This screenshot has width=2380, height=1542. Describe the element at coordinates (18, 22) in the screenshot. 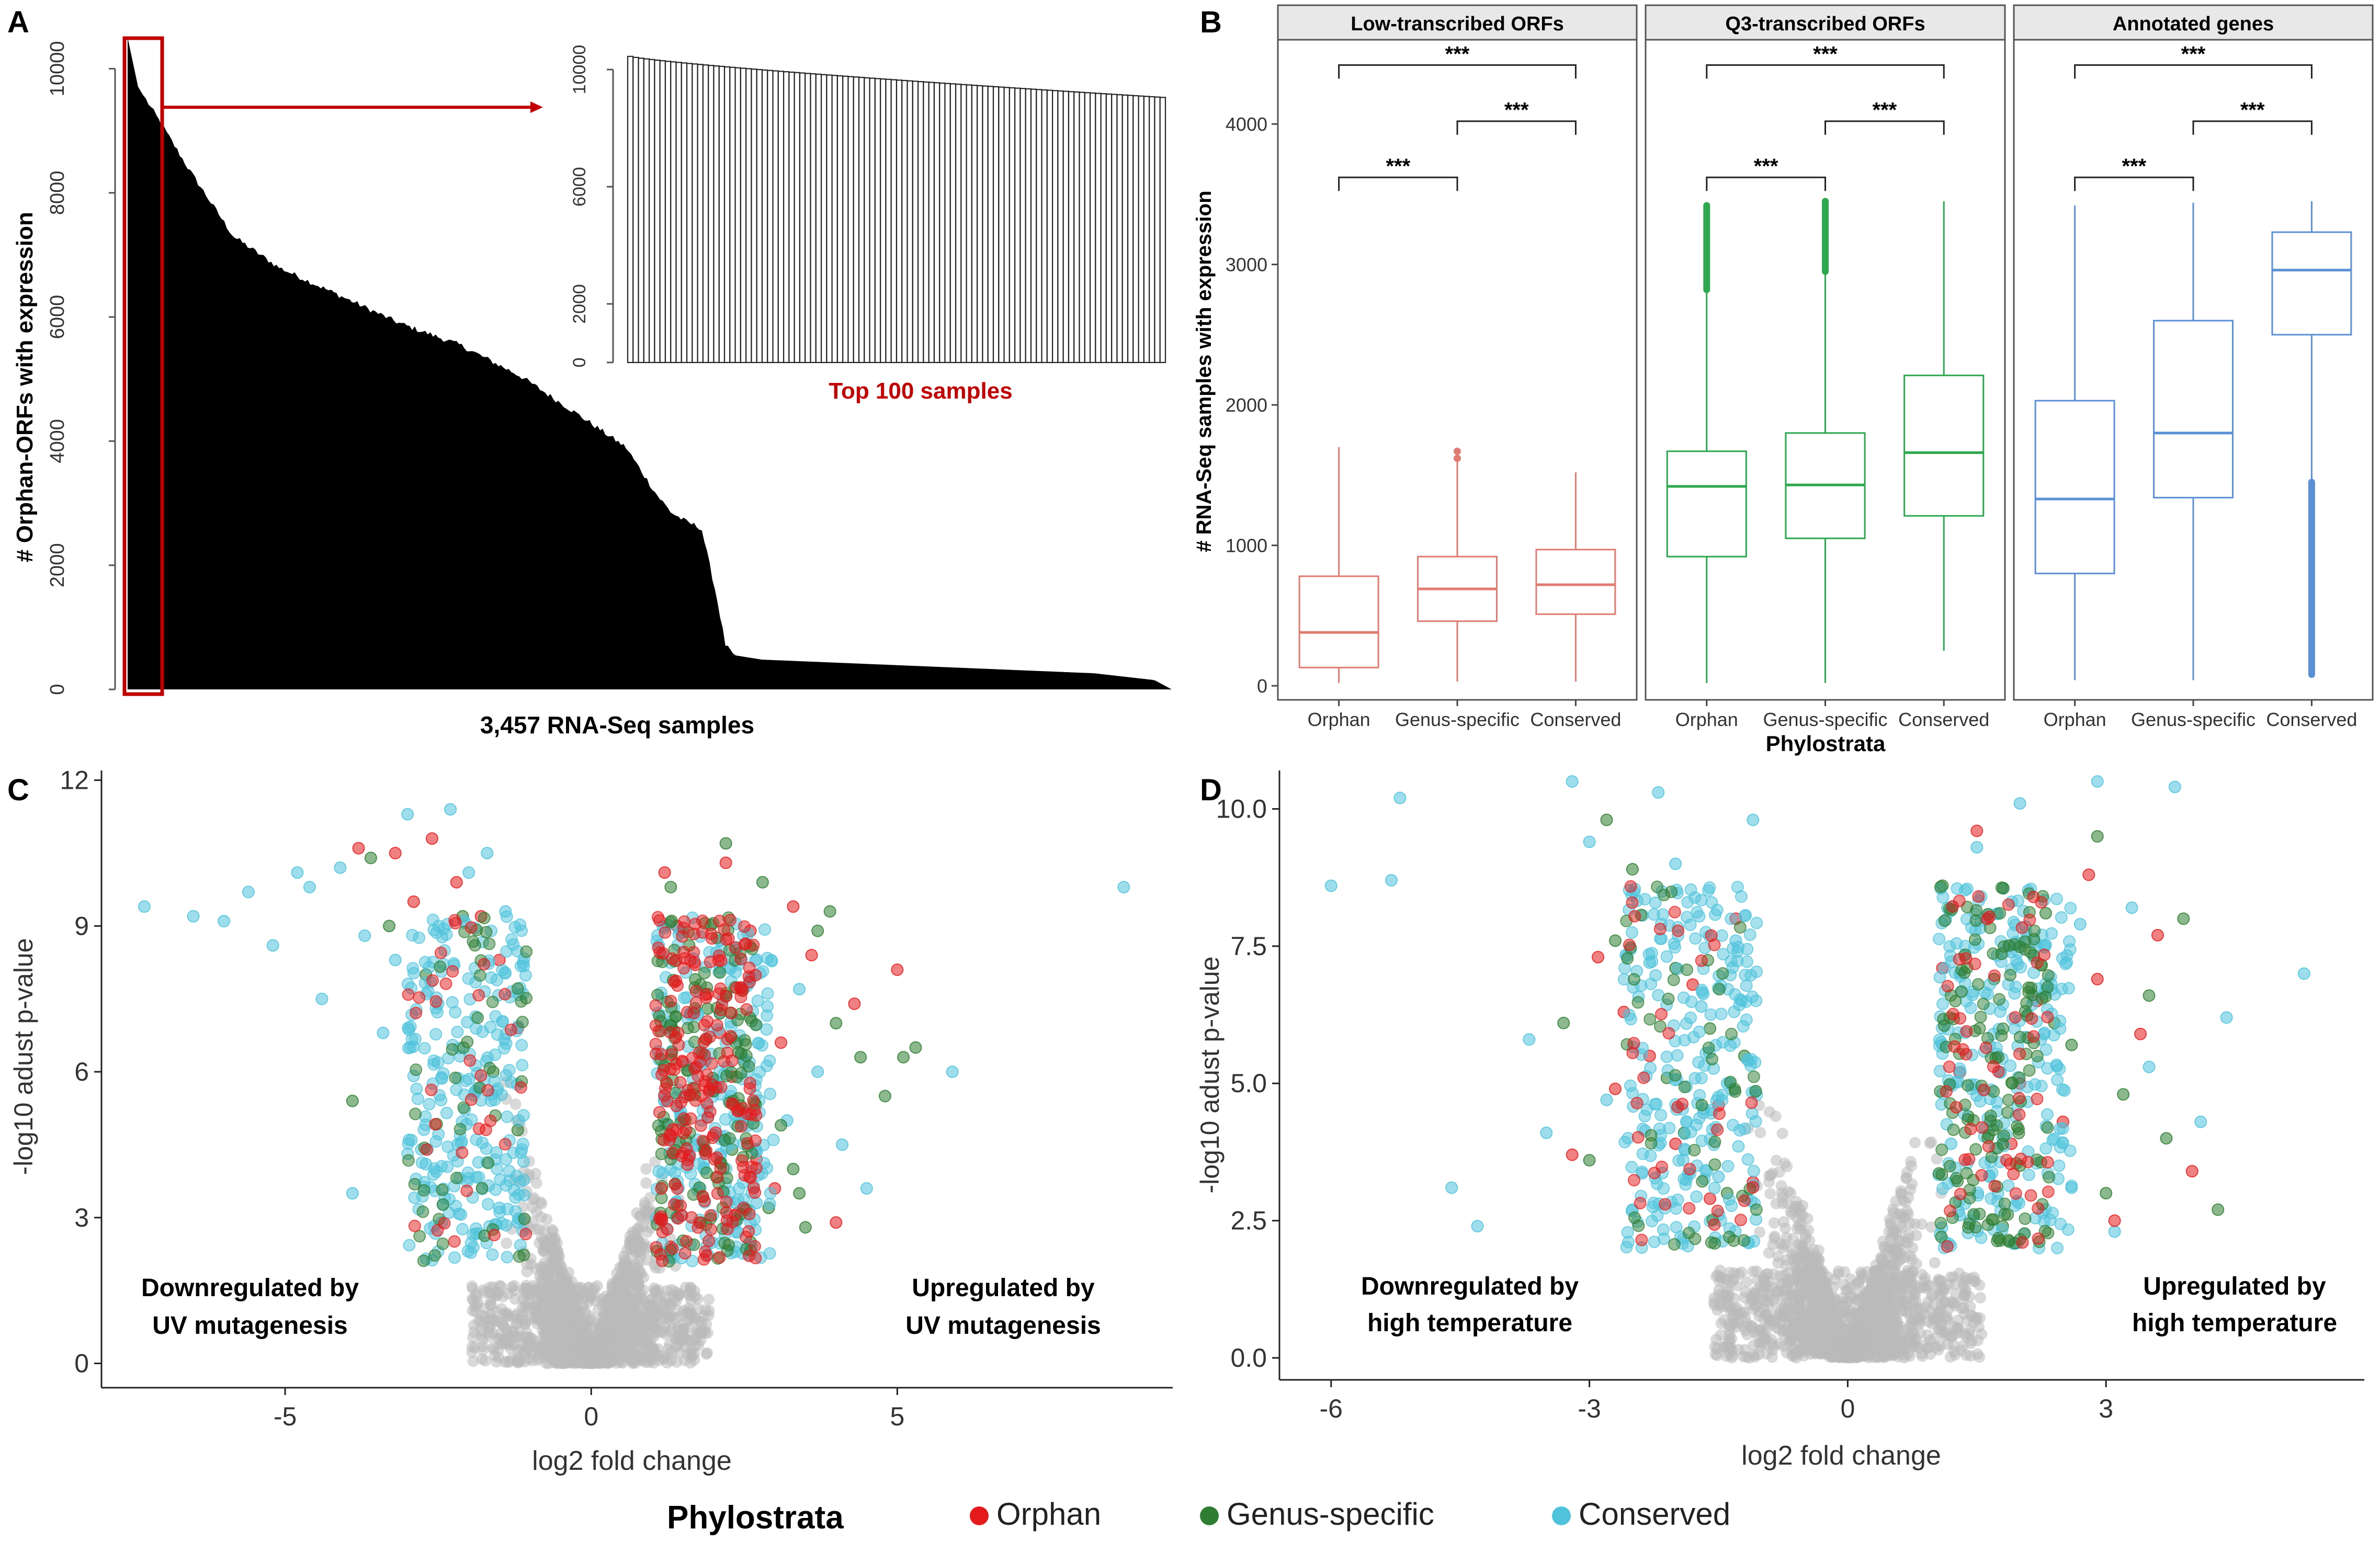

I see `panel-a-letter: A` at that location.